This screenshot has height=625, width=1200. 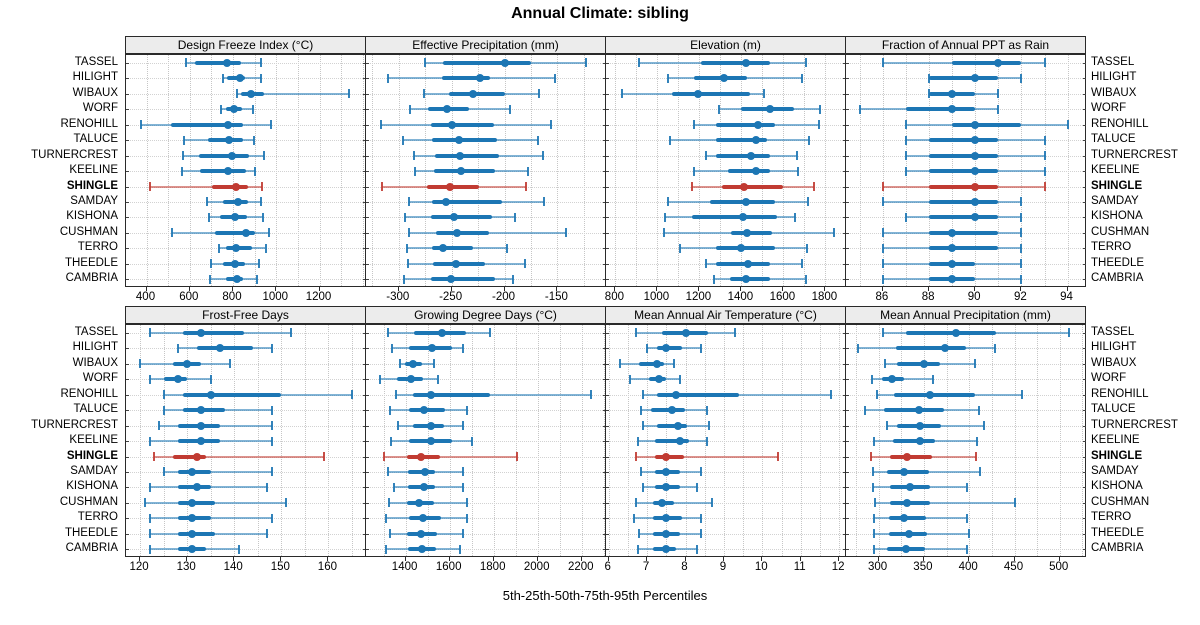 I want to click on percentile-whisker-samday, so click(x=217, y=471).